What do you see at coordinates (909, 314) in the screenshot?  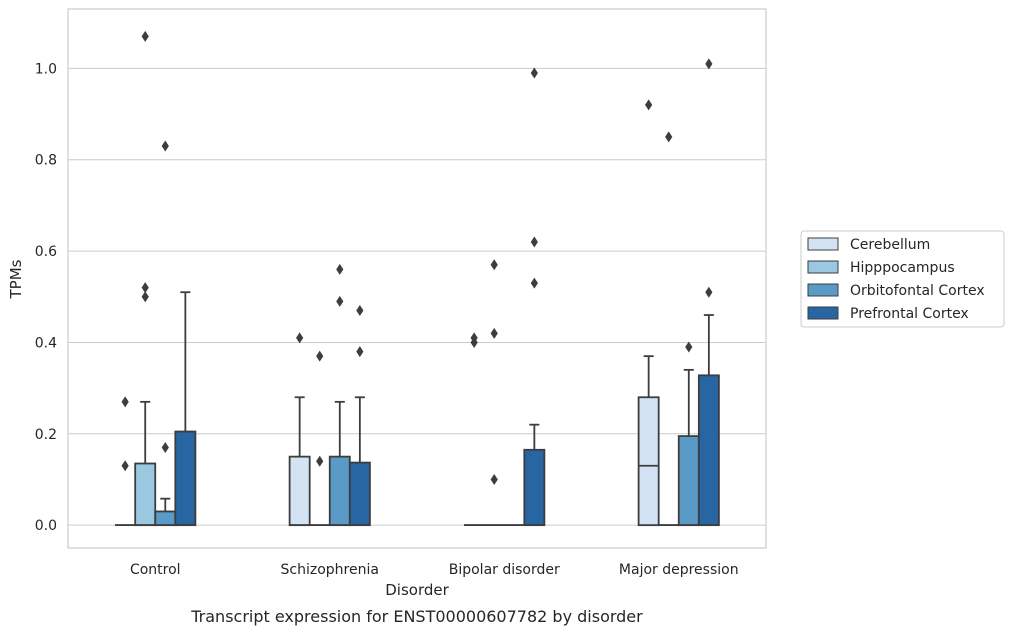 I see `legend-label: Prefrontal Cortex` at bounding box center [909, 314].